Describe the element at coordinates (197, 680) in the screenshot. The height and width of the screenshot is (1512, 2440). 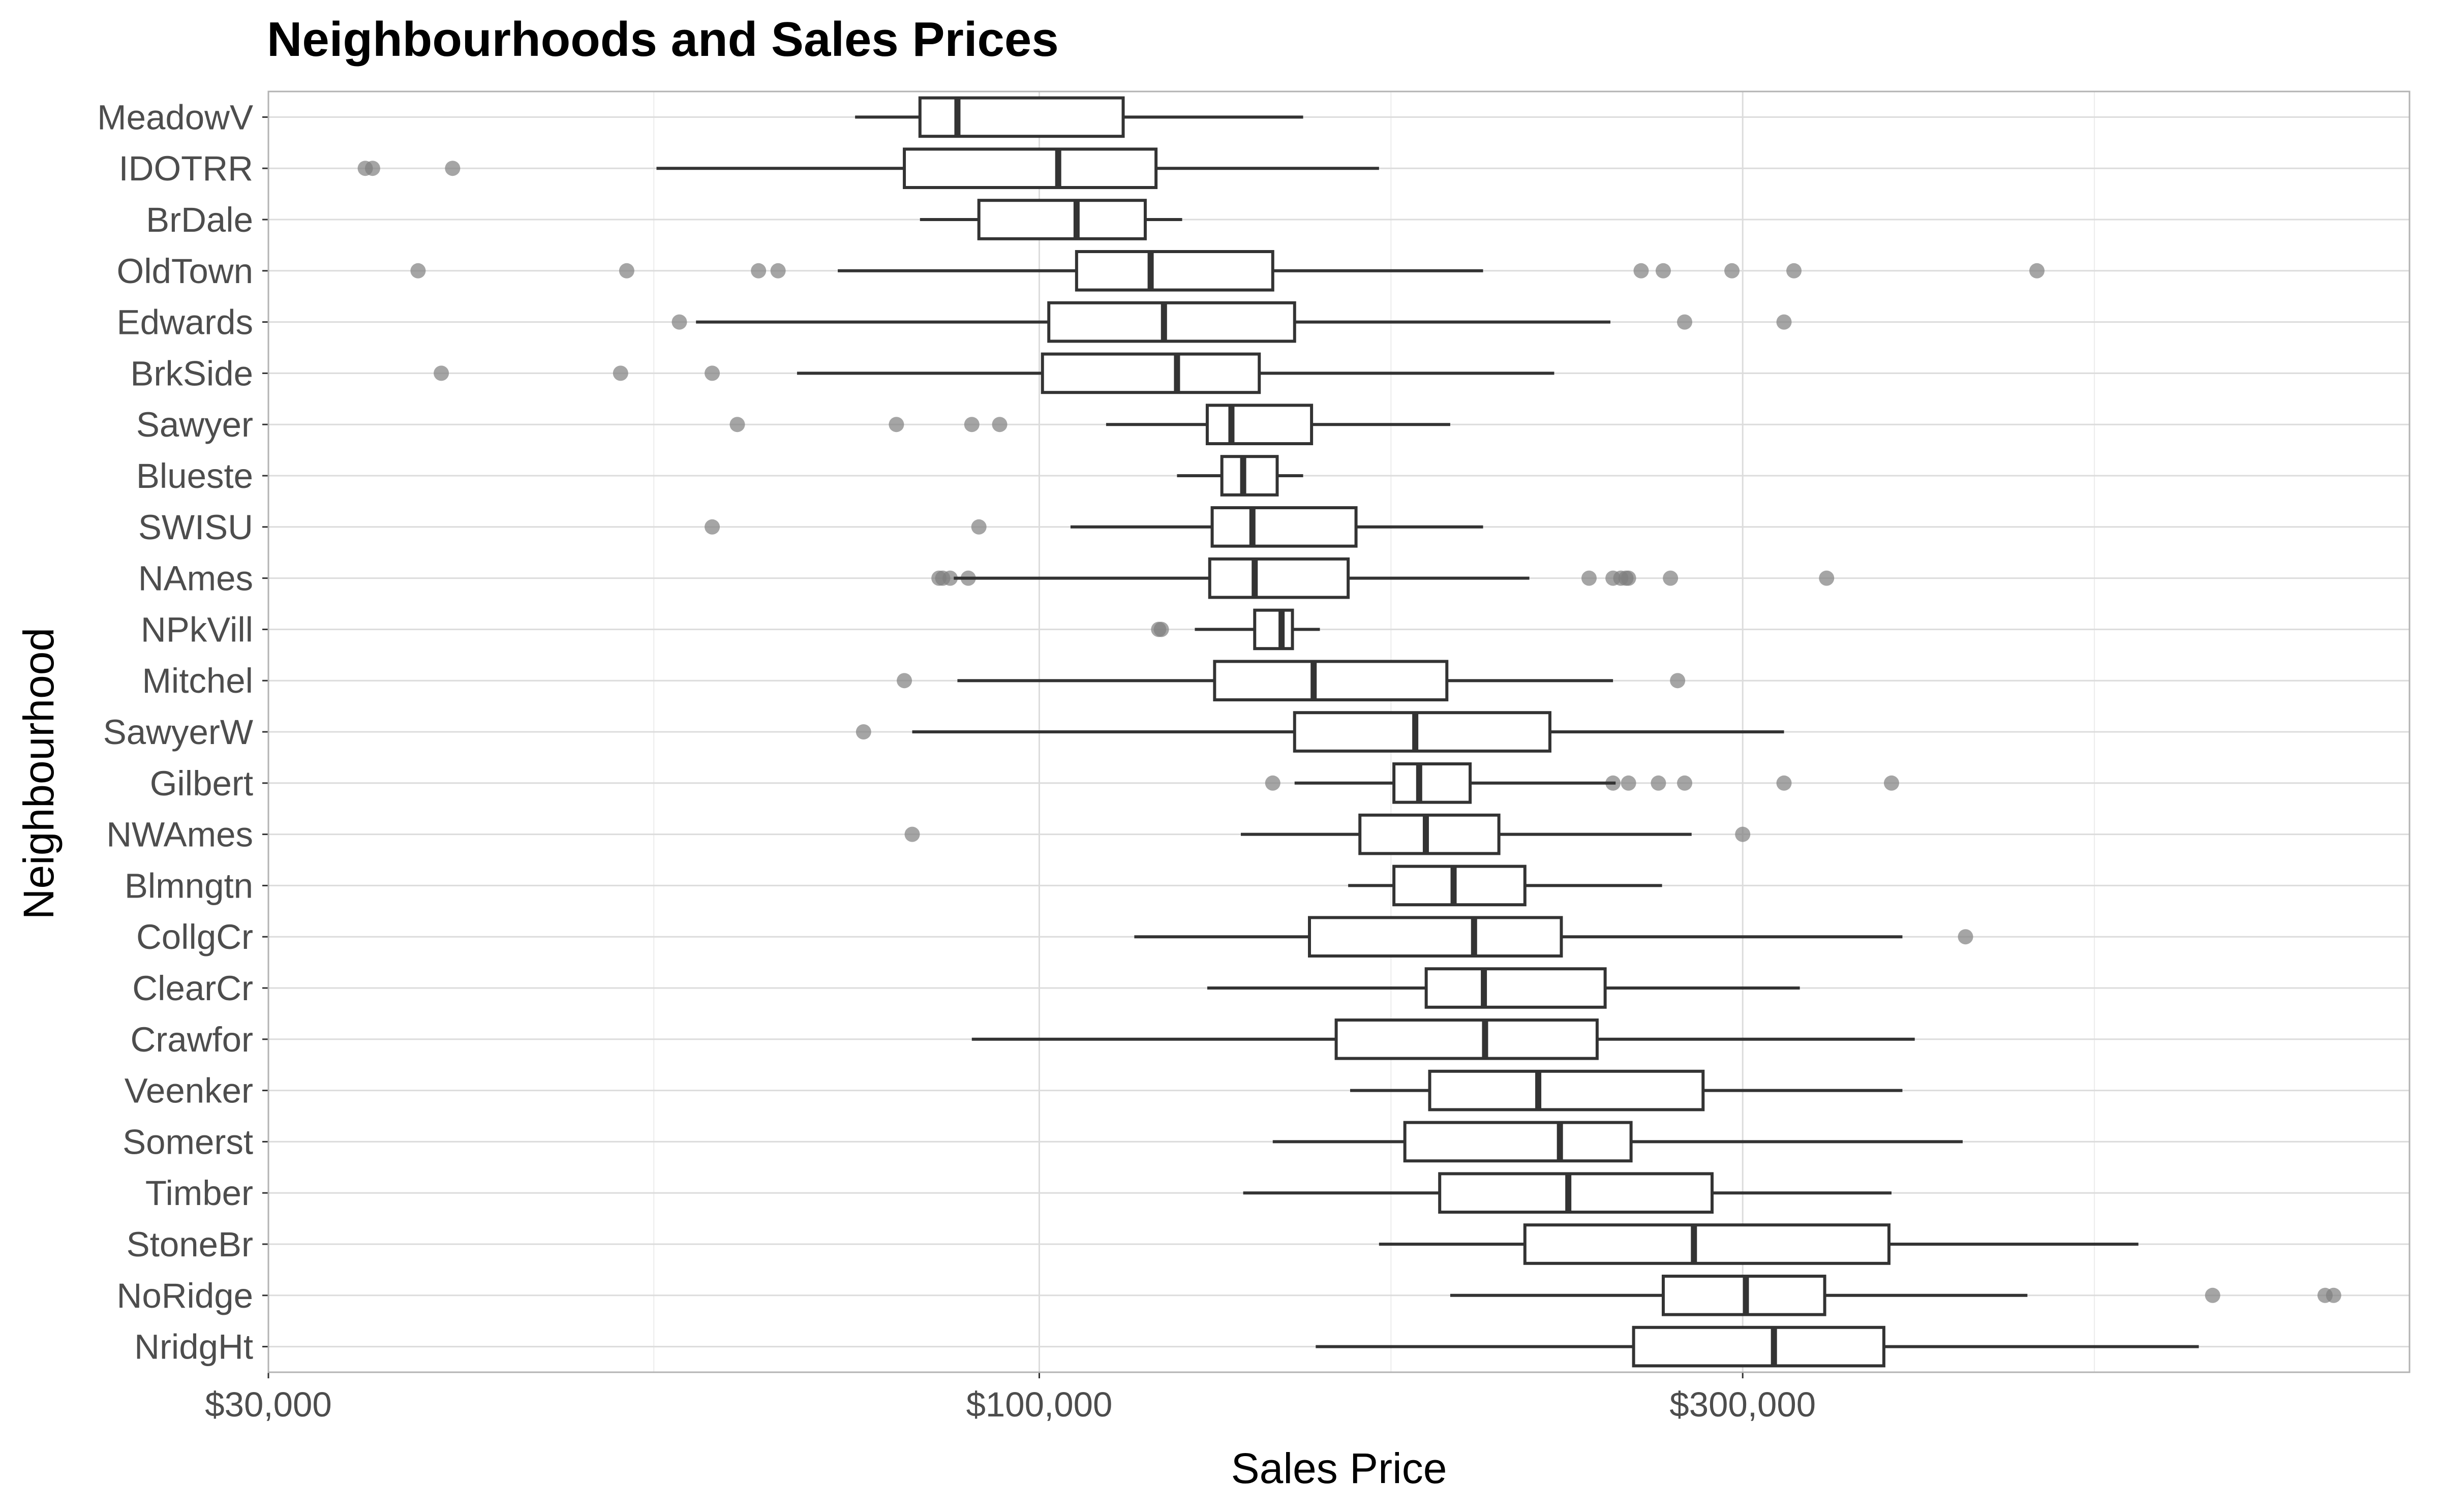
I see `y-tick-label: Mitchel` at that location.